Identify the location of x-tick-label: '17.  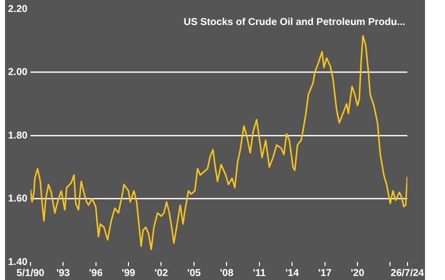
(325, 273).